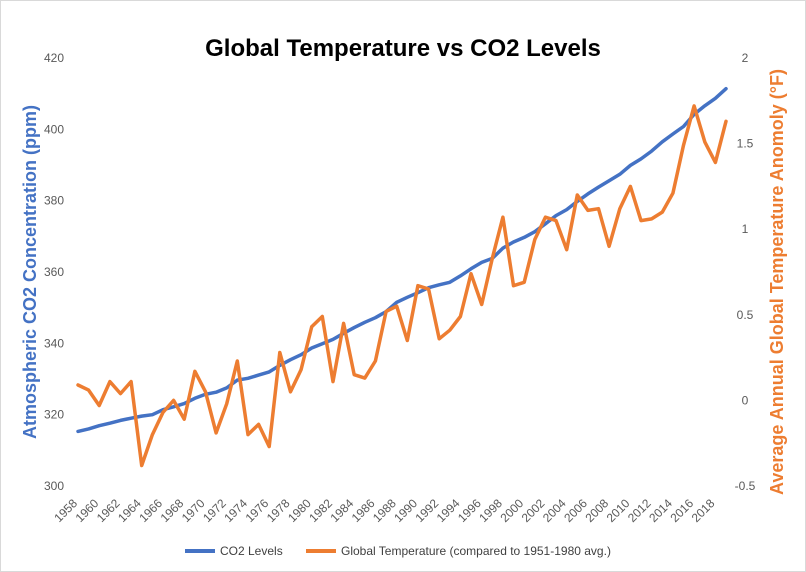 The height and width of the screenshot is (572, 806). Describe the element at coordinates (30, 272) in the screenshot. I see `left-axis-title: Atmospheric CO2 Concentration (ppm)` at that location.